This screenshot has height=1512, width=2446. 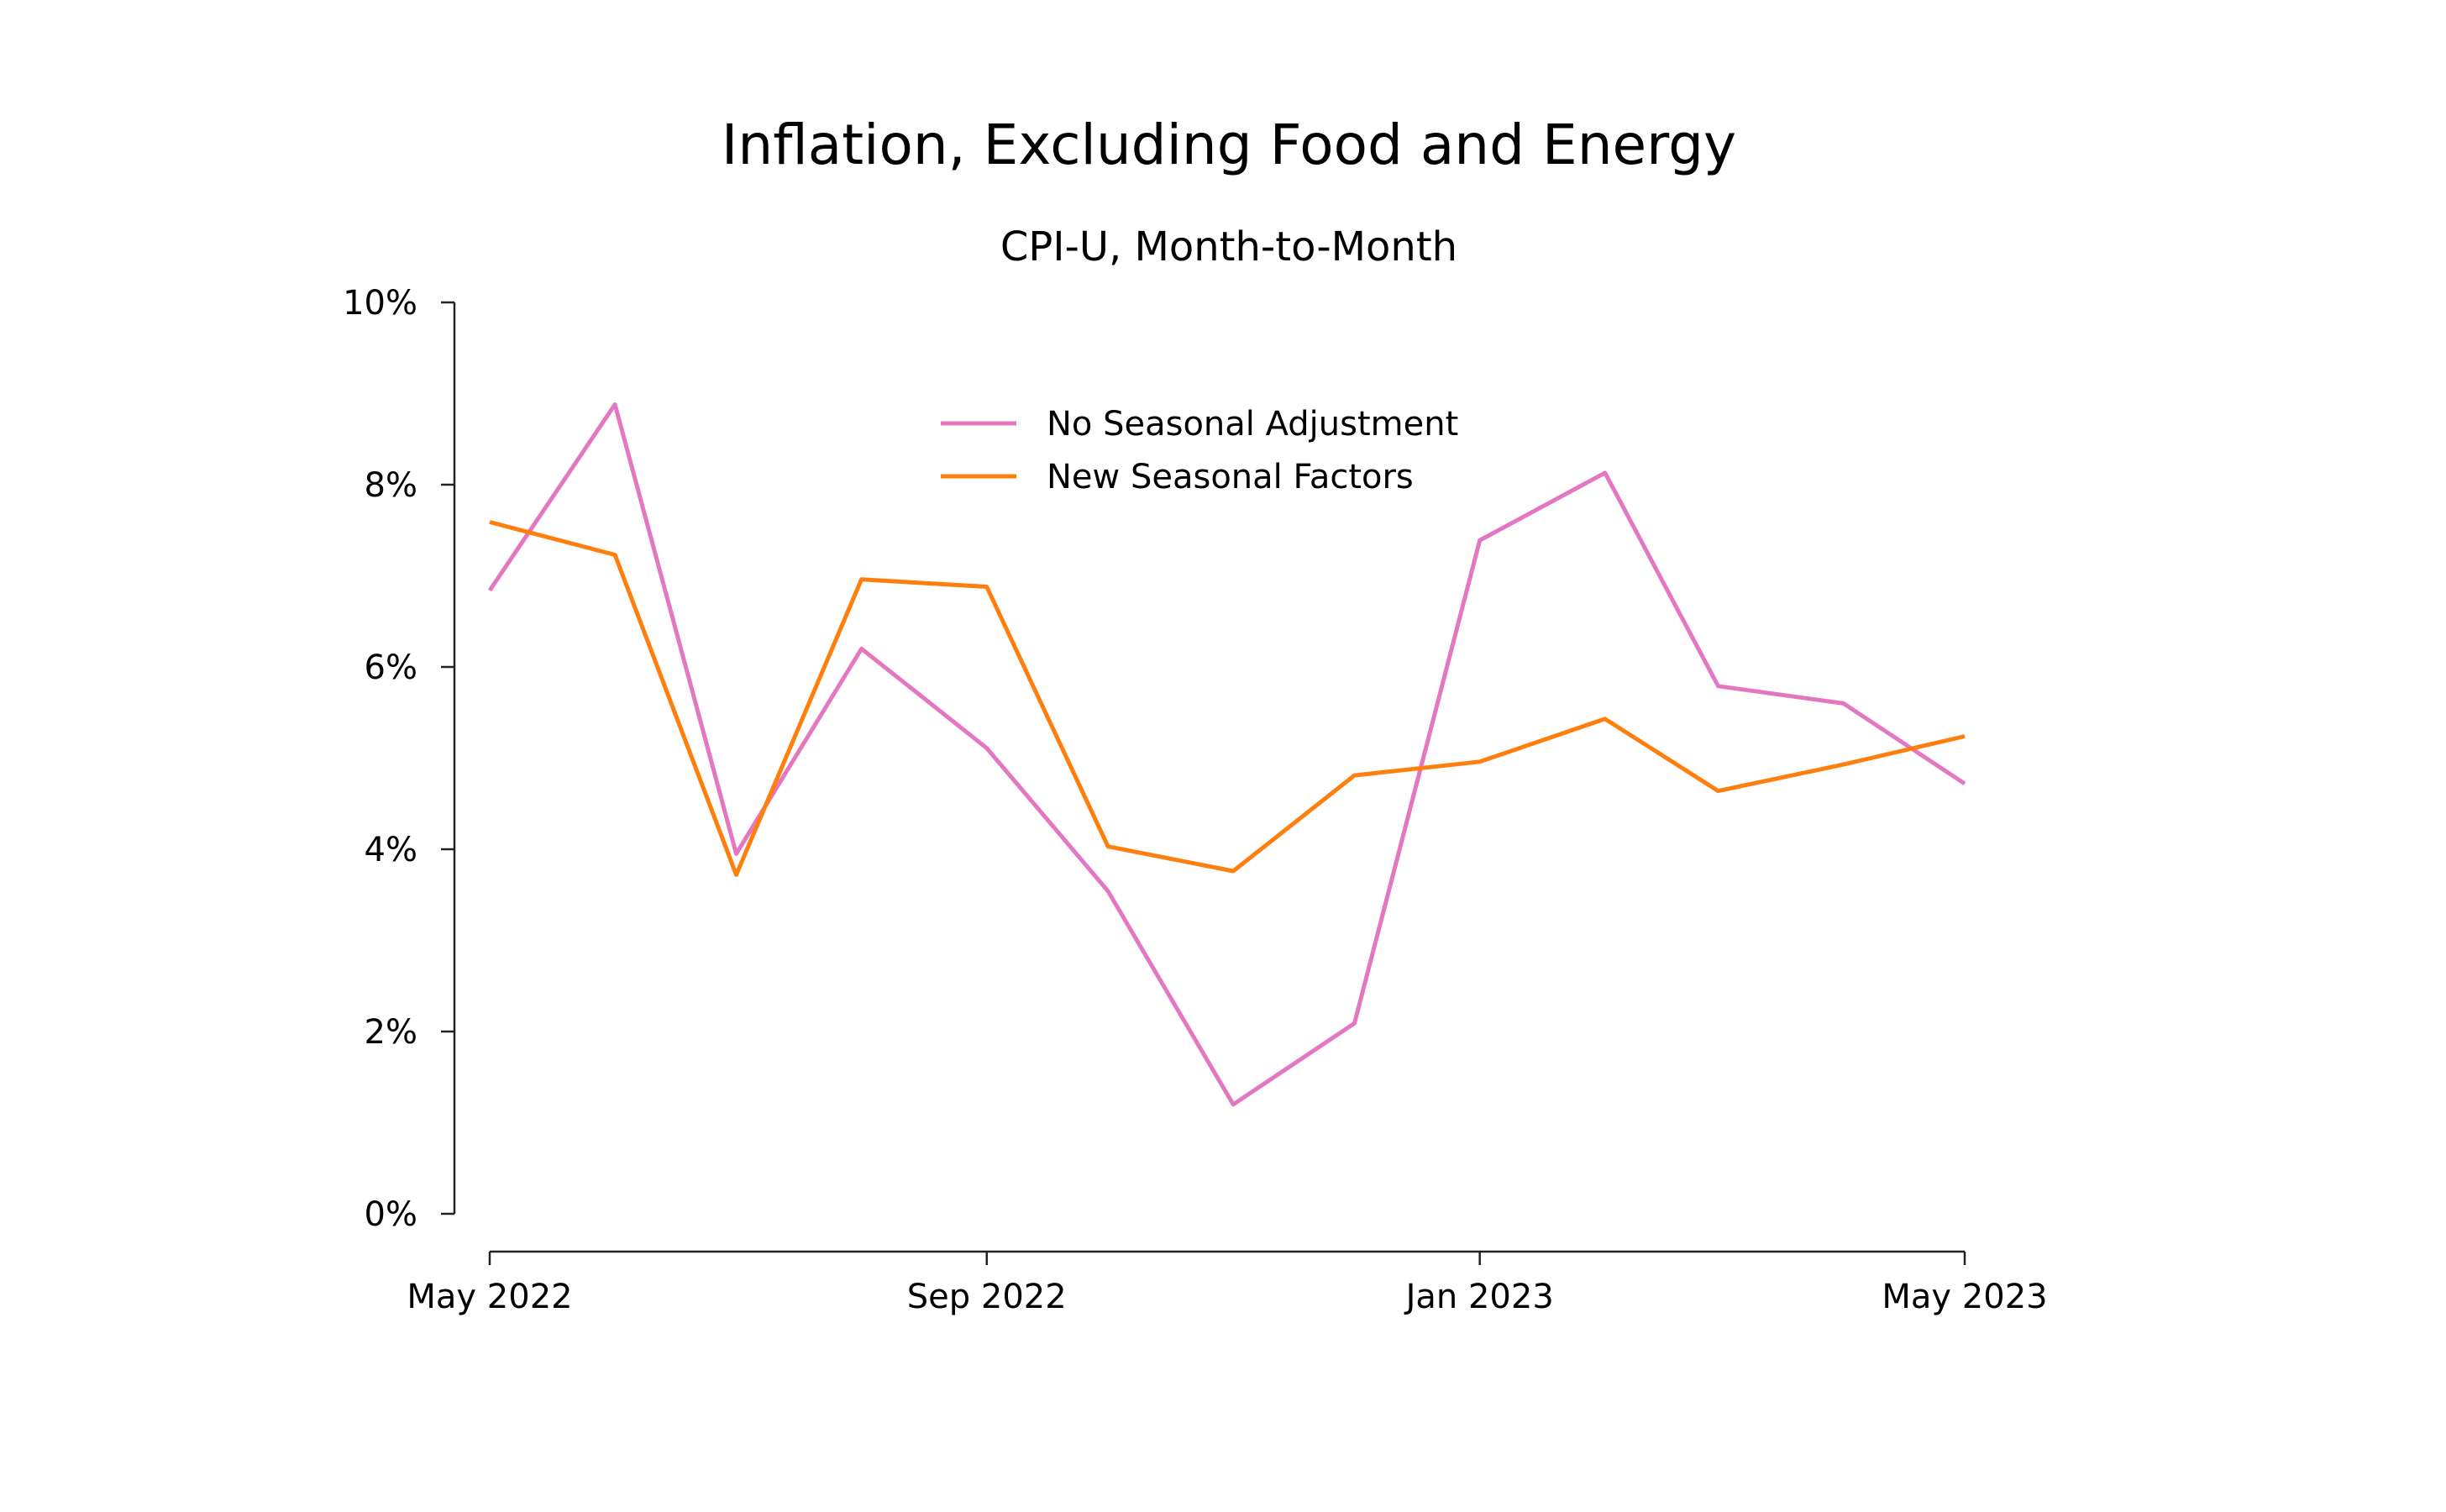 What do you see at coordinates (489, 1297) in the screenshot?
I see `x-tick-label: May 2022` at bounding box center [489, 1297].